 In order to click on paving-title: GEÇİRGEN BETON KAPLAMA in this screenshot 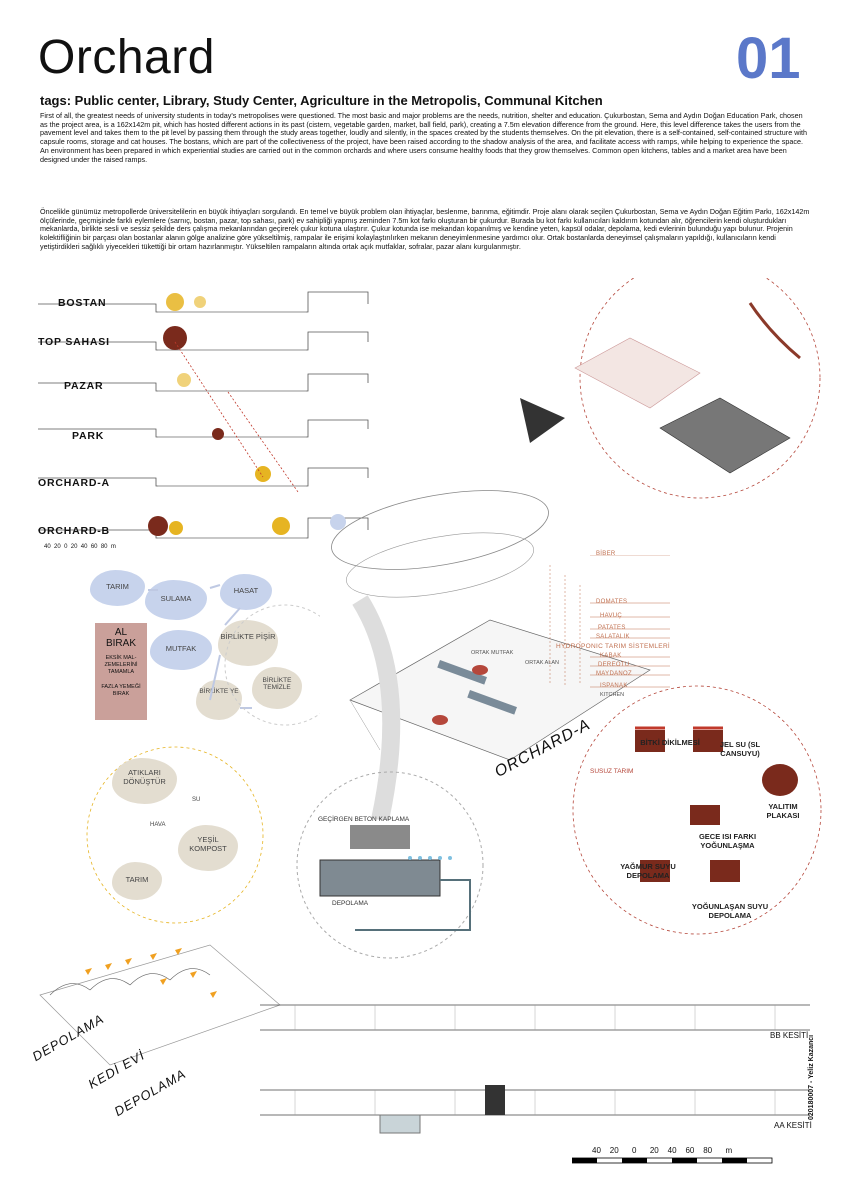, I will do `click(364, 819)`.